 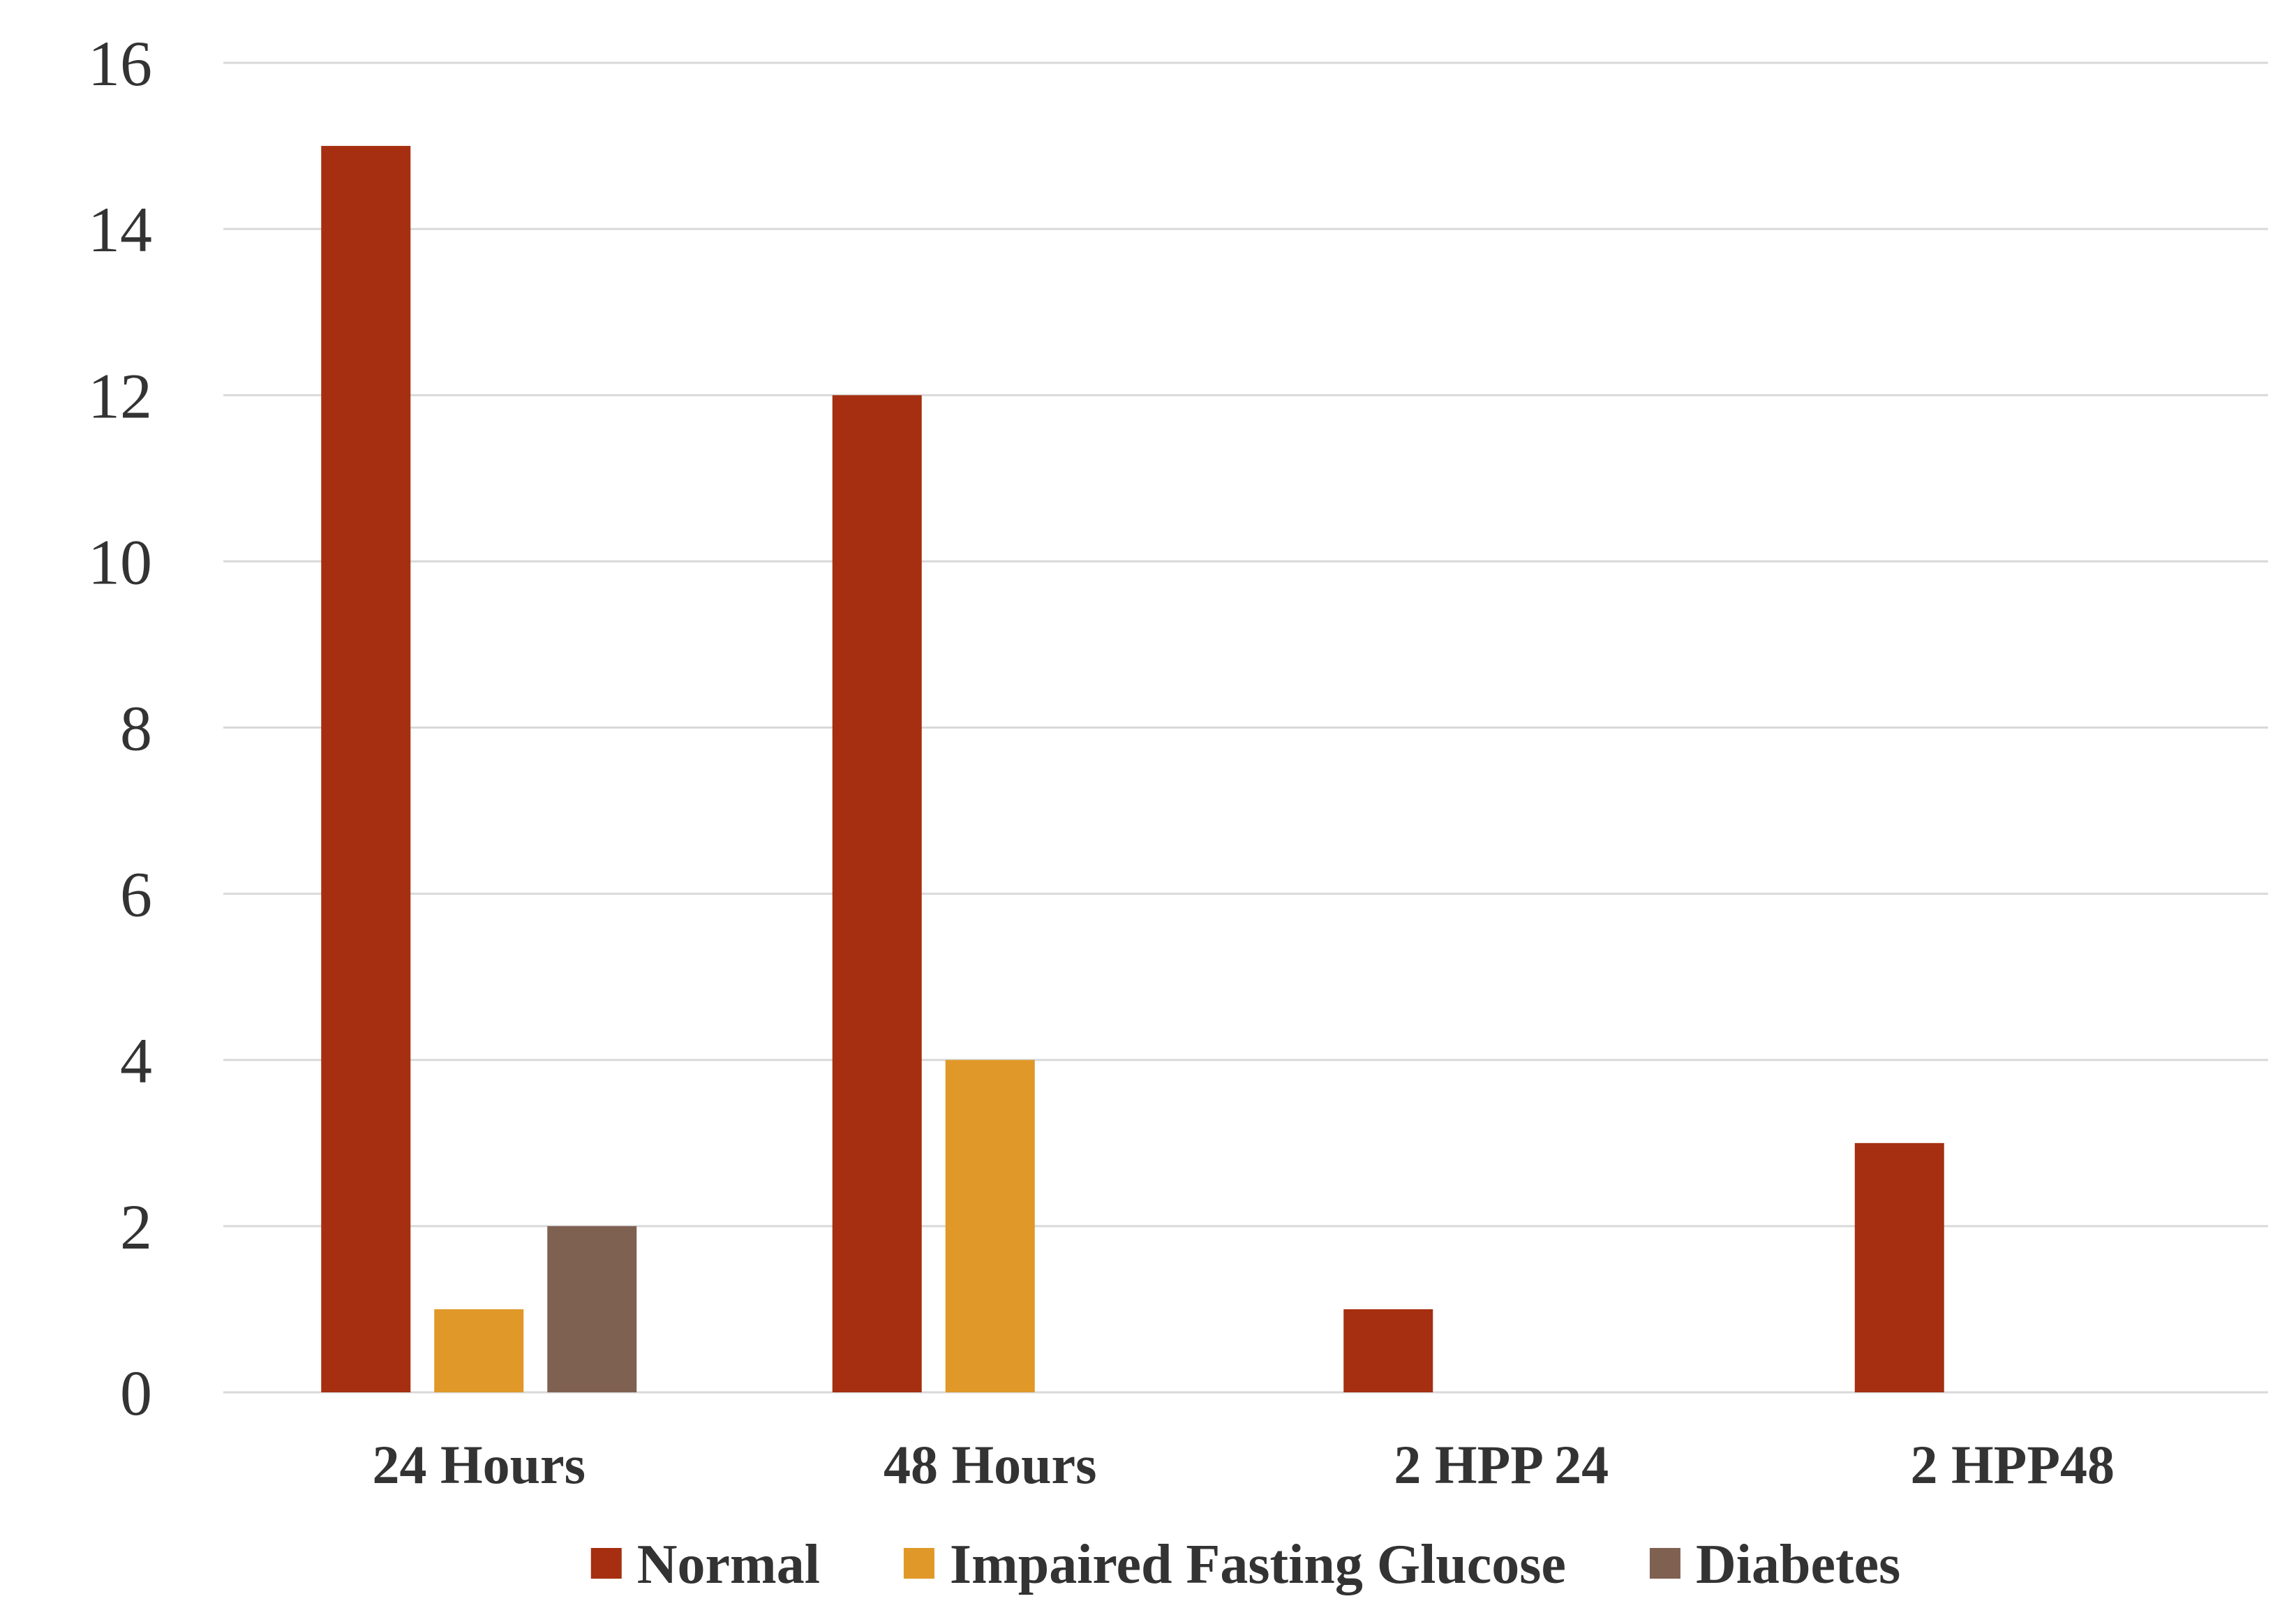 What do you see at coordinates (1243, 1465) in the screenshot?
I see `x-axis-tick-labels: 24 Hours 48 Hours 2 HPP 24 2 HPP48` at bounding box center [1243, 1465].